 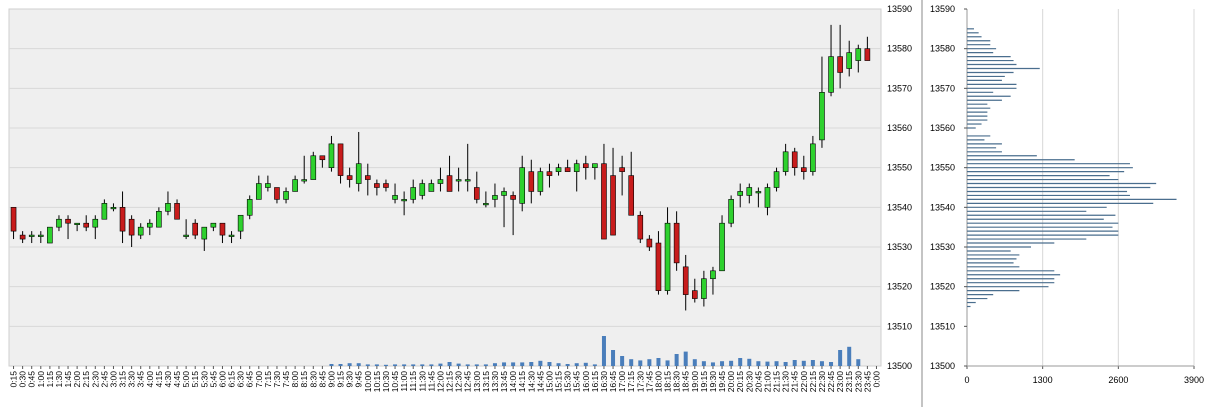 What do you see at coordinates (613, 382) in the screenshot?
I see `x-tick-label: 16:45` at bounding box center [613, 382].